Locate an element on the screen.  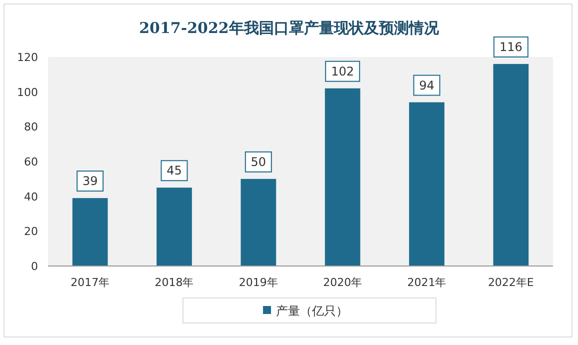
data-label: 50 is located at coordinates (258, 161).